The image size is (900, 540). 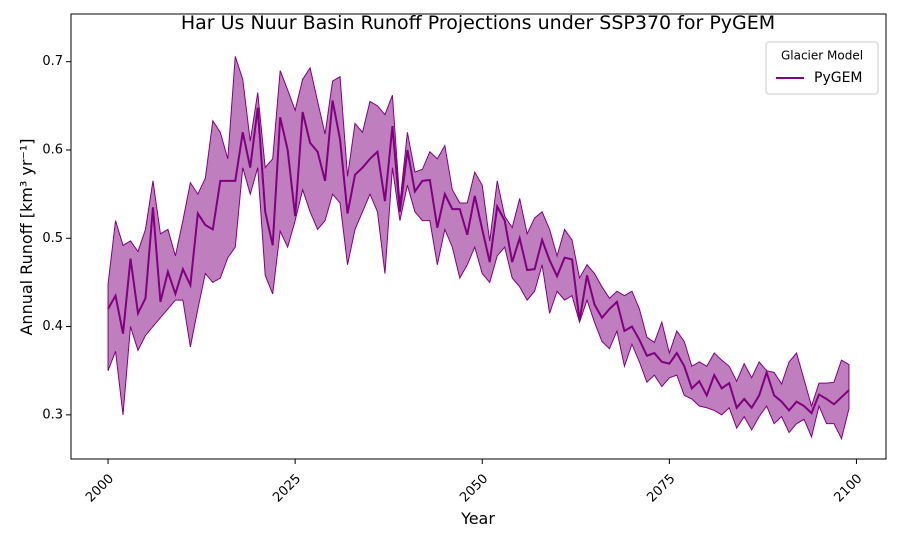 I want to click on y-tick-label: 0.4, so click(x=52, y=326).